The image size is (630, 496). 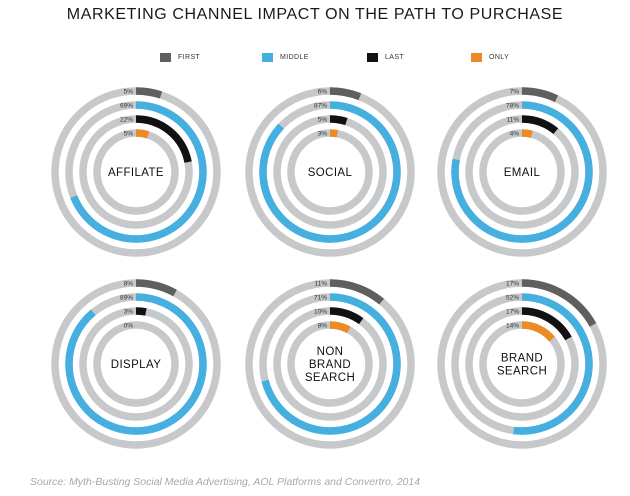 I want to click on ring-label-middle: 71%, so click(x=320, y=298).